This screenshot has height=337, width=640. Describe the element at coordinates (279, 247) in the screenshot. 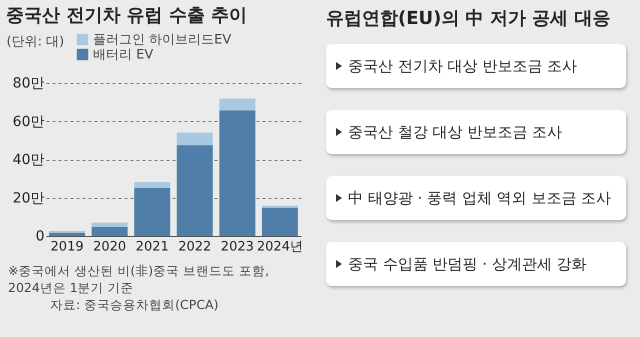

I see `x-tick-label: 2024년` at that location.